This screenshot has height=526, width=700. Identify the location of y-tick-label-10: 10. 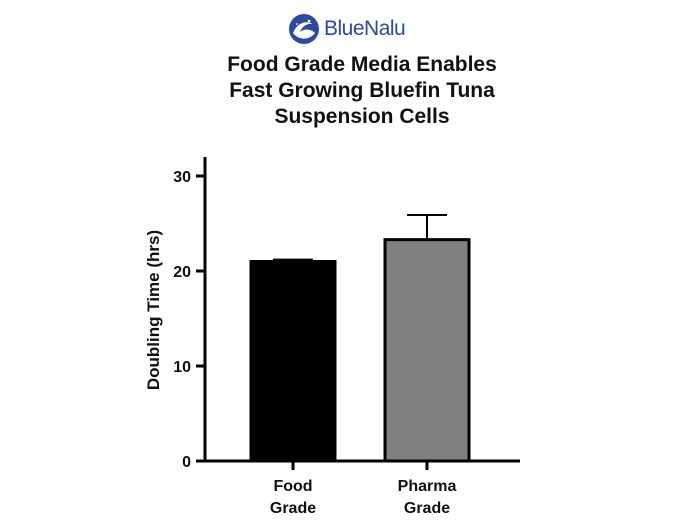
(182, 367).